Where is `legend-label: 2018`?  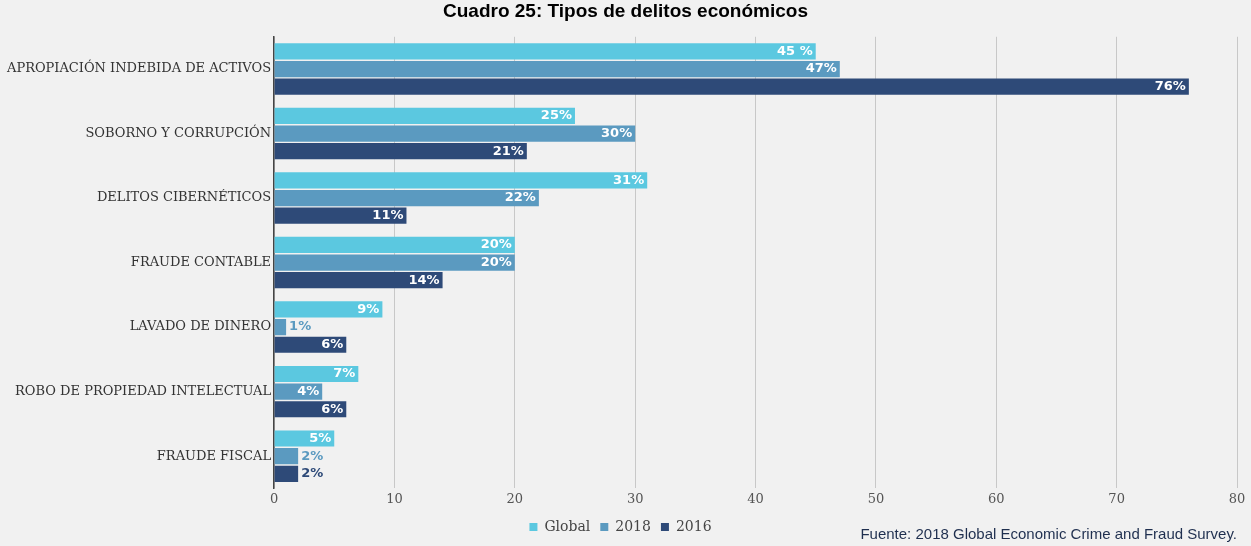 legend-label: 2018 is located at coordinates (633, 525).